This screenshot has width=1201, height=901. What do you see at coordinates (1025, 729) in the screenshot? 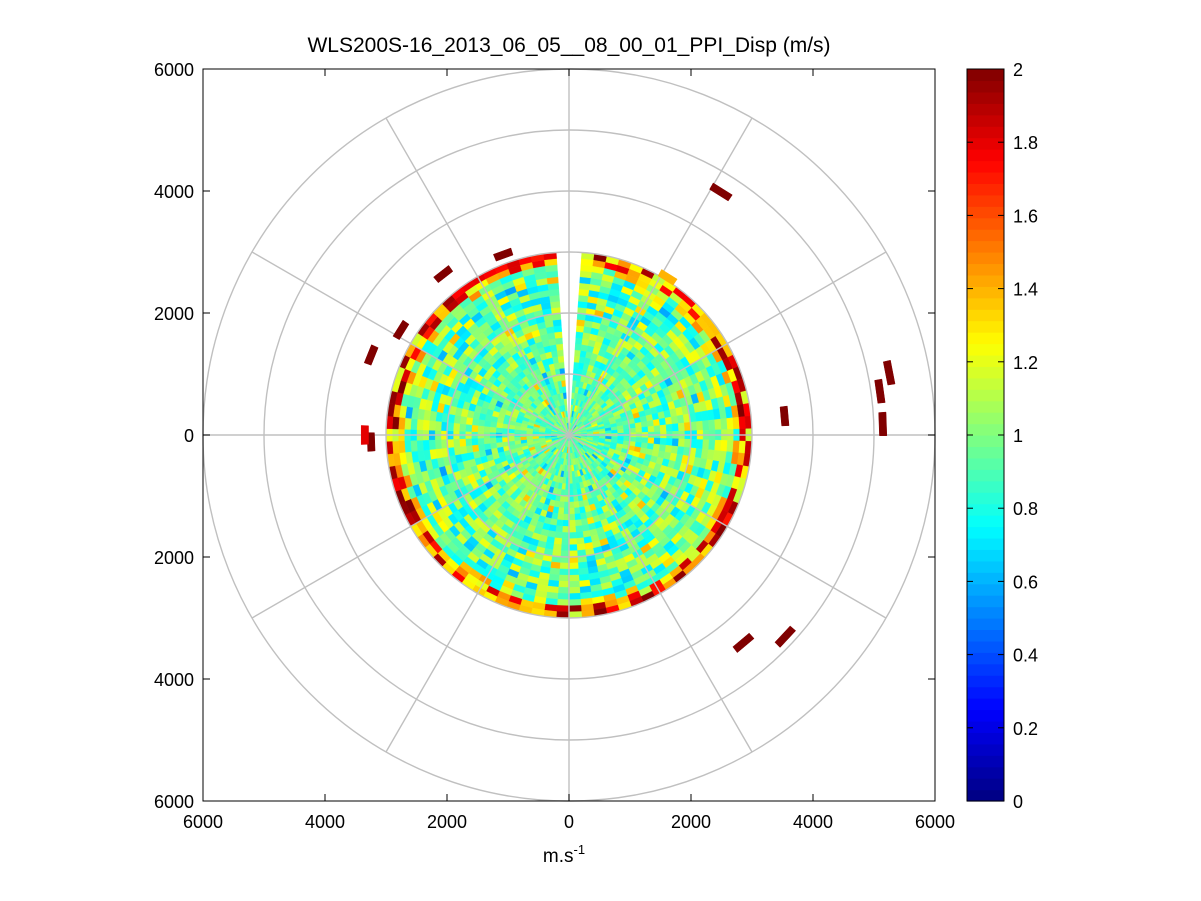
I see `colorbar-tick-label: 0.2` at bounding box center [1025, 729].